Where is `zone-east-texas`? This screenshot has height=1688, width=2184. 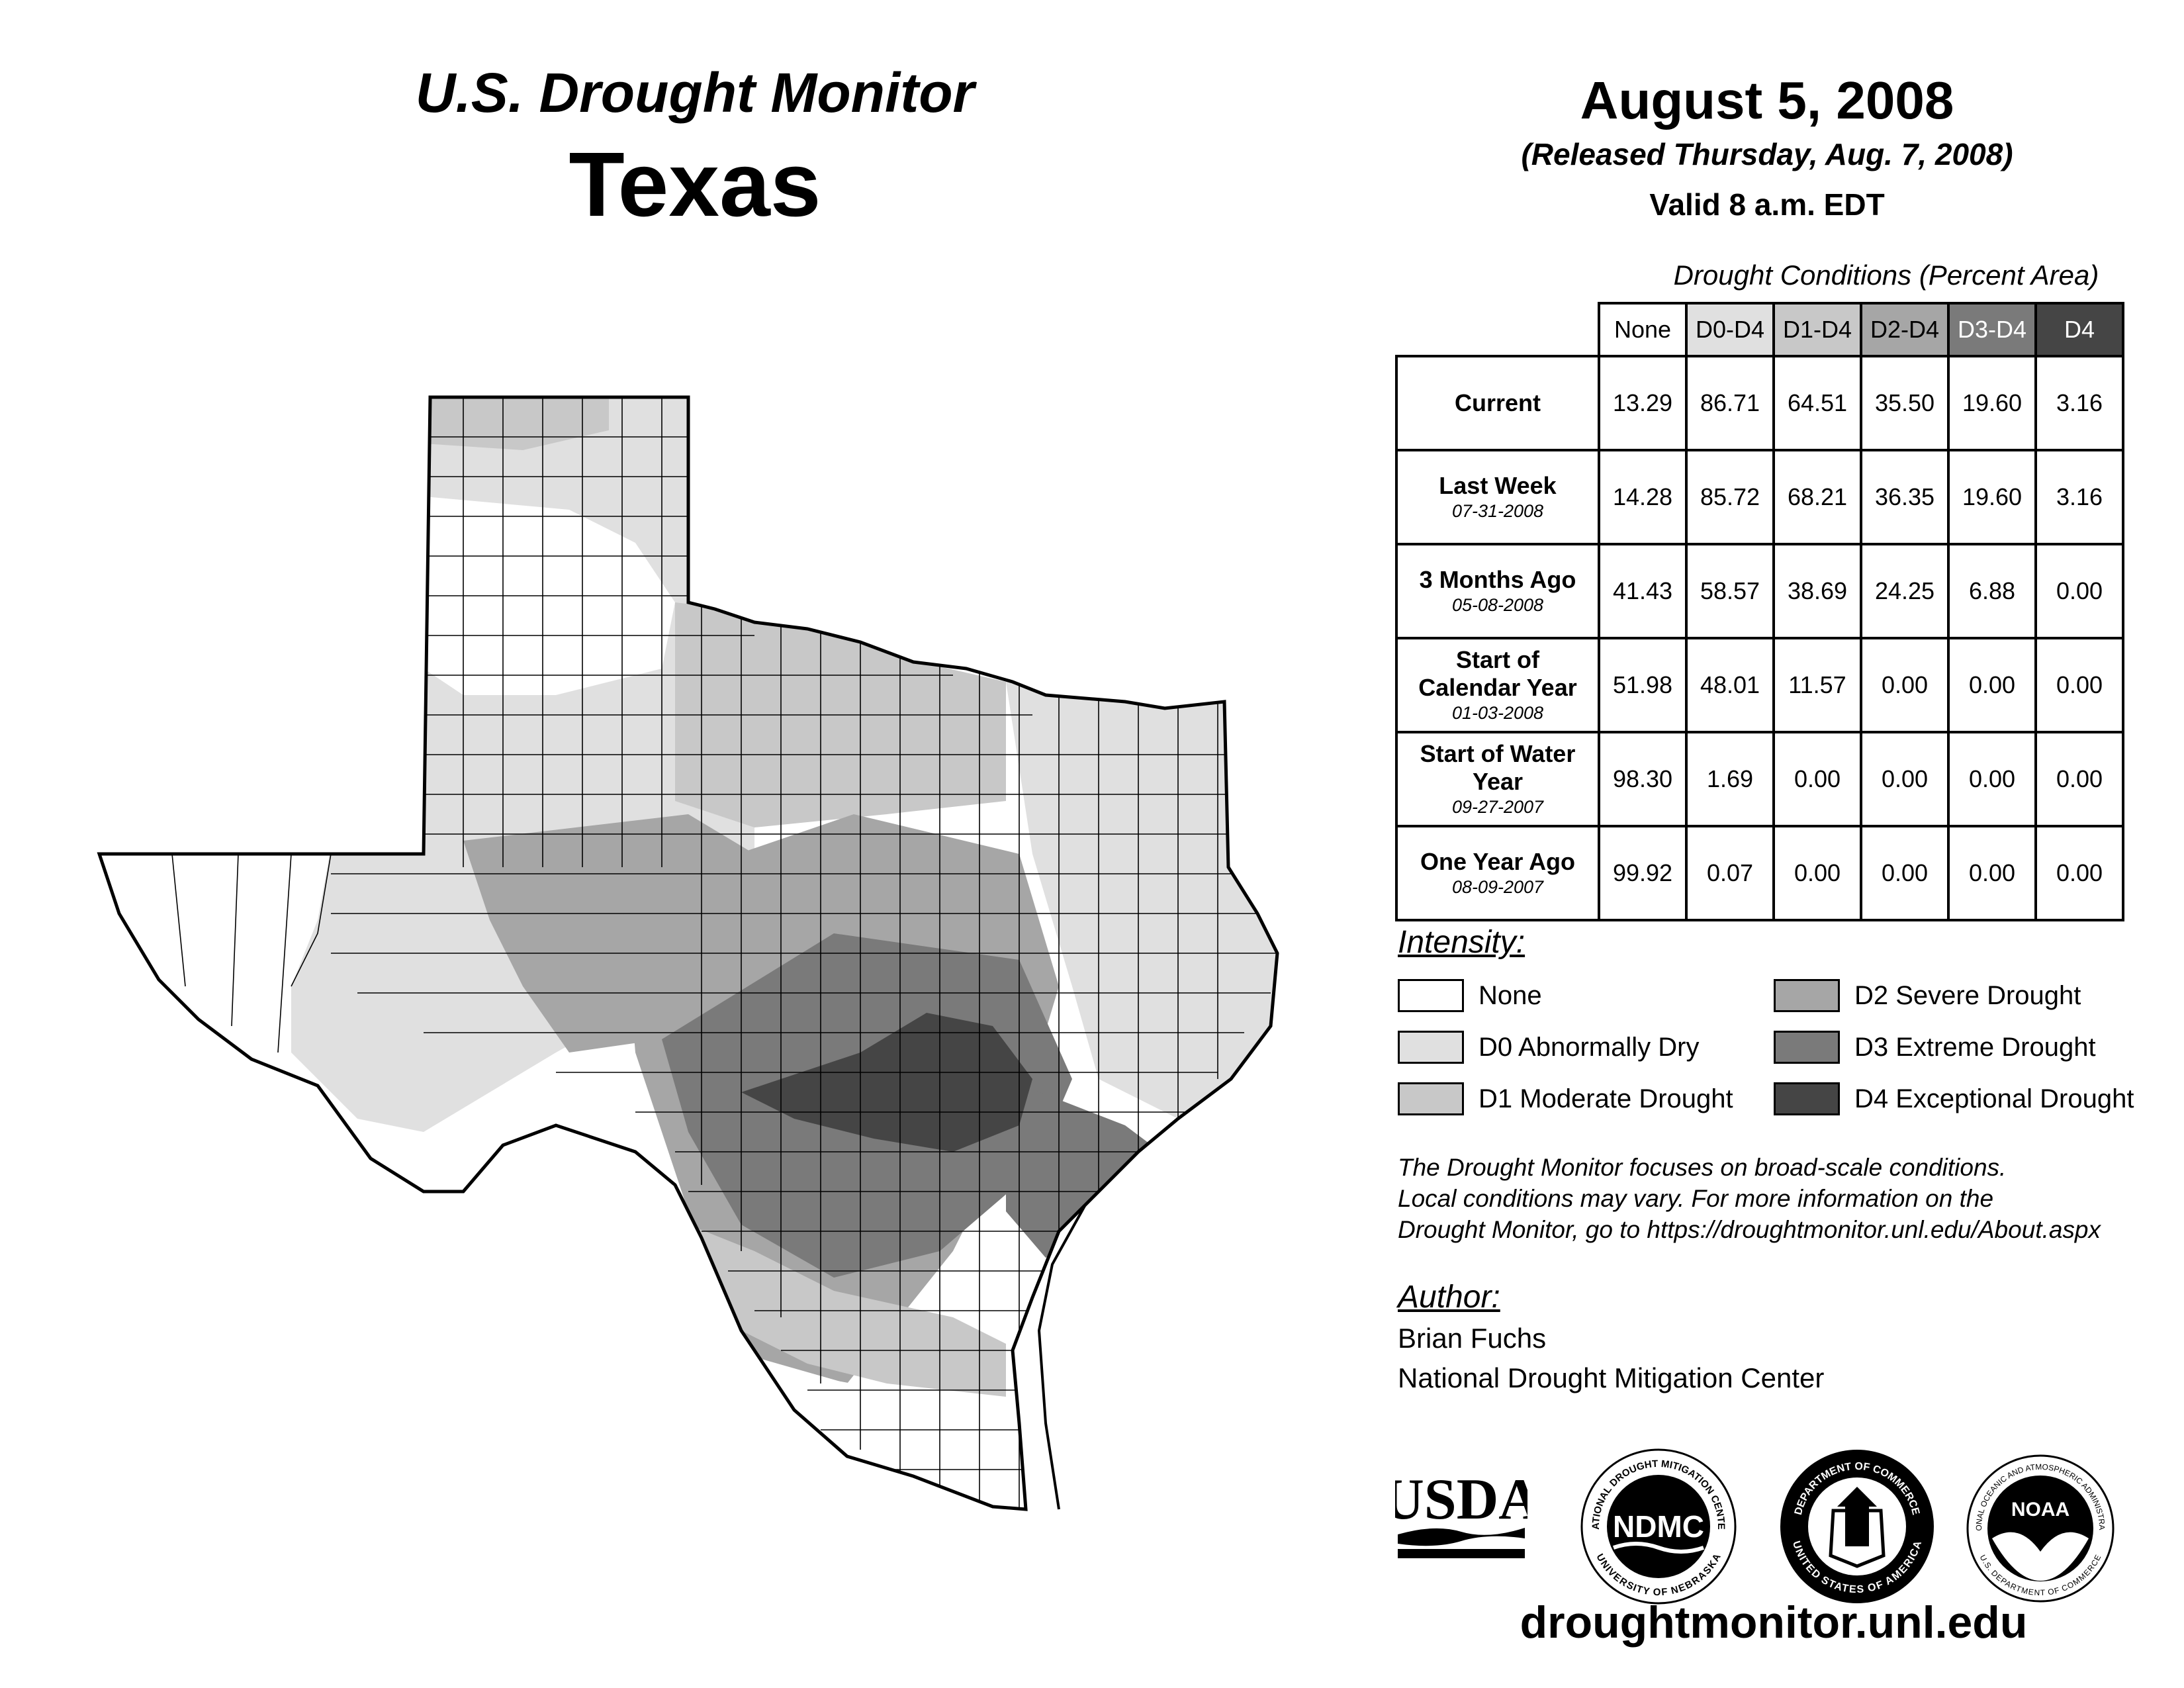
zone-east-texas is located at coordinates (1141, 900).